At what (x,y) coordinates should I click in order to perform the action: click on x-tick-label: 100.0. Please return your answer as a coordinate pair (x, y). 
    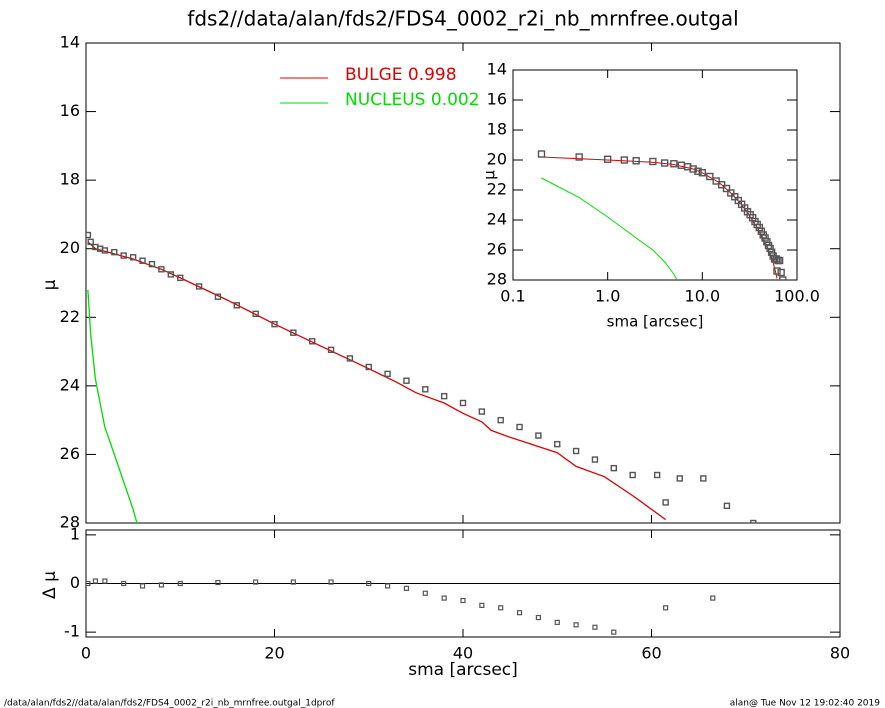
    Looking at the image, I should click on (797, 296).